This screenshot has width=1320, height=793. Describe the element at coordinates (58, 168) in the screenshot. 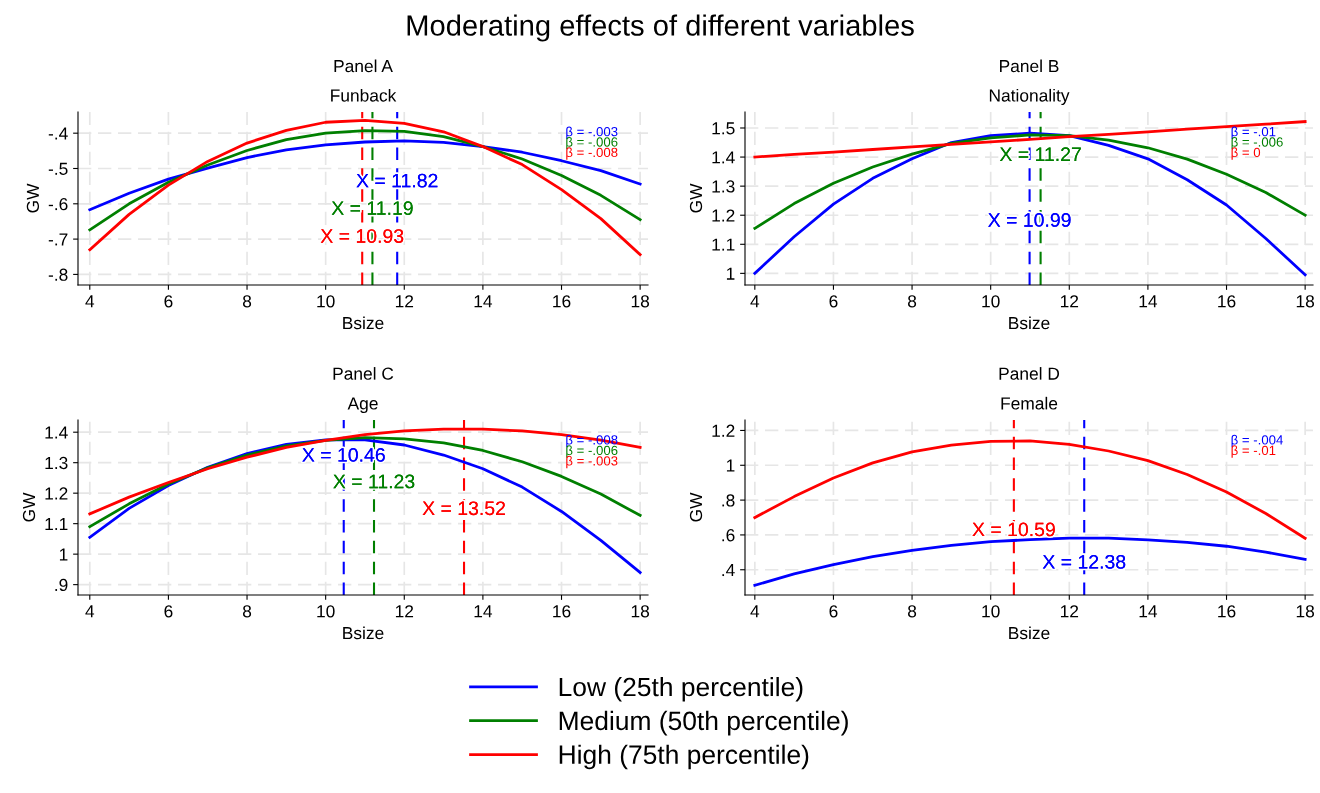

I see `y-tick-label: -.5` at that location.